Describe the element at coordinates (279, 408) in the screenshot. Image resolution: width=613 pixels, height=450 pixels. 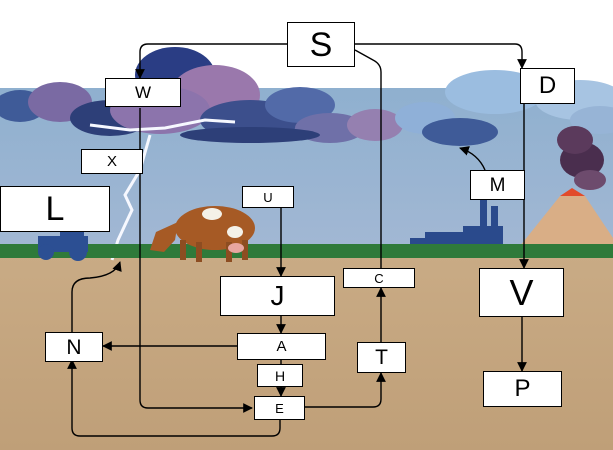
I see `label-e: E` at that location.